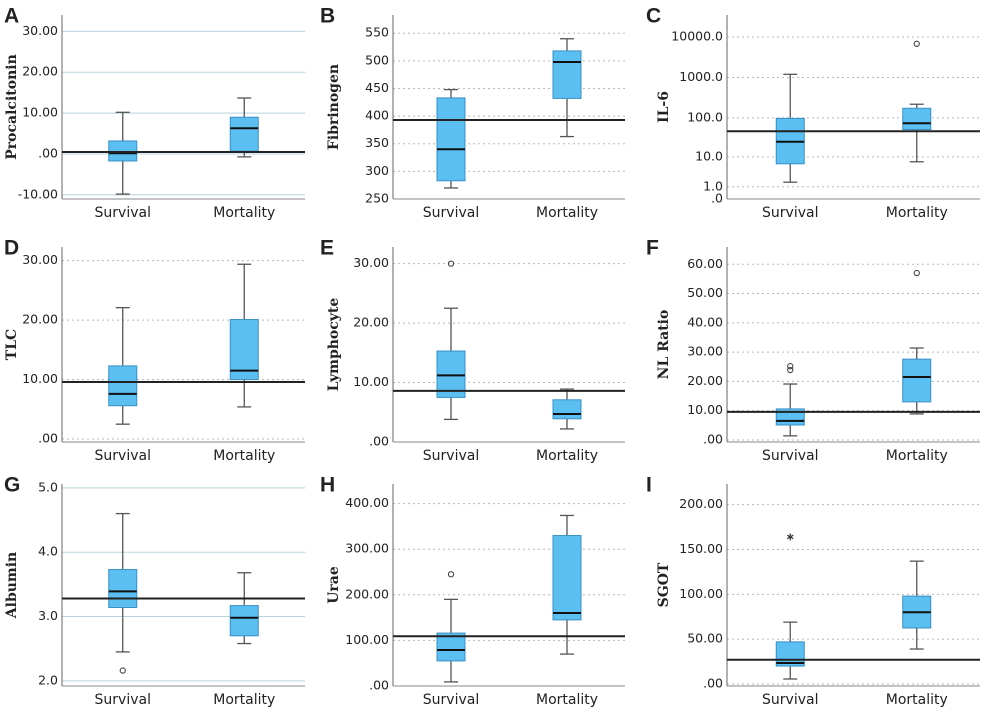 The height and width of the screenshot is (723, 1000). I want to click on y-tick-label: 10000.0, so click(697, 36).